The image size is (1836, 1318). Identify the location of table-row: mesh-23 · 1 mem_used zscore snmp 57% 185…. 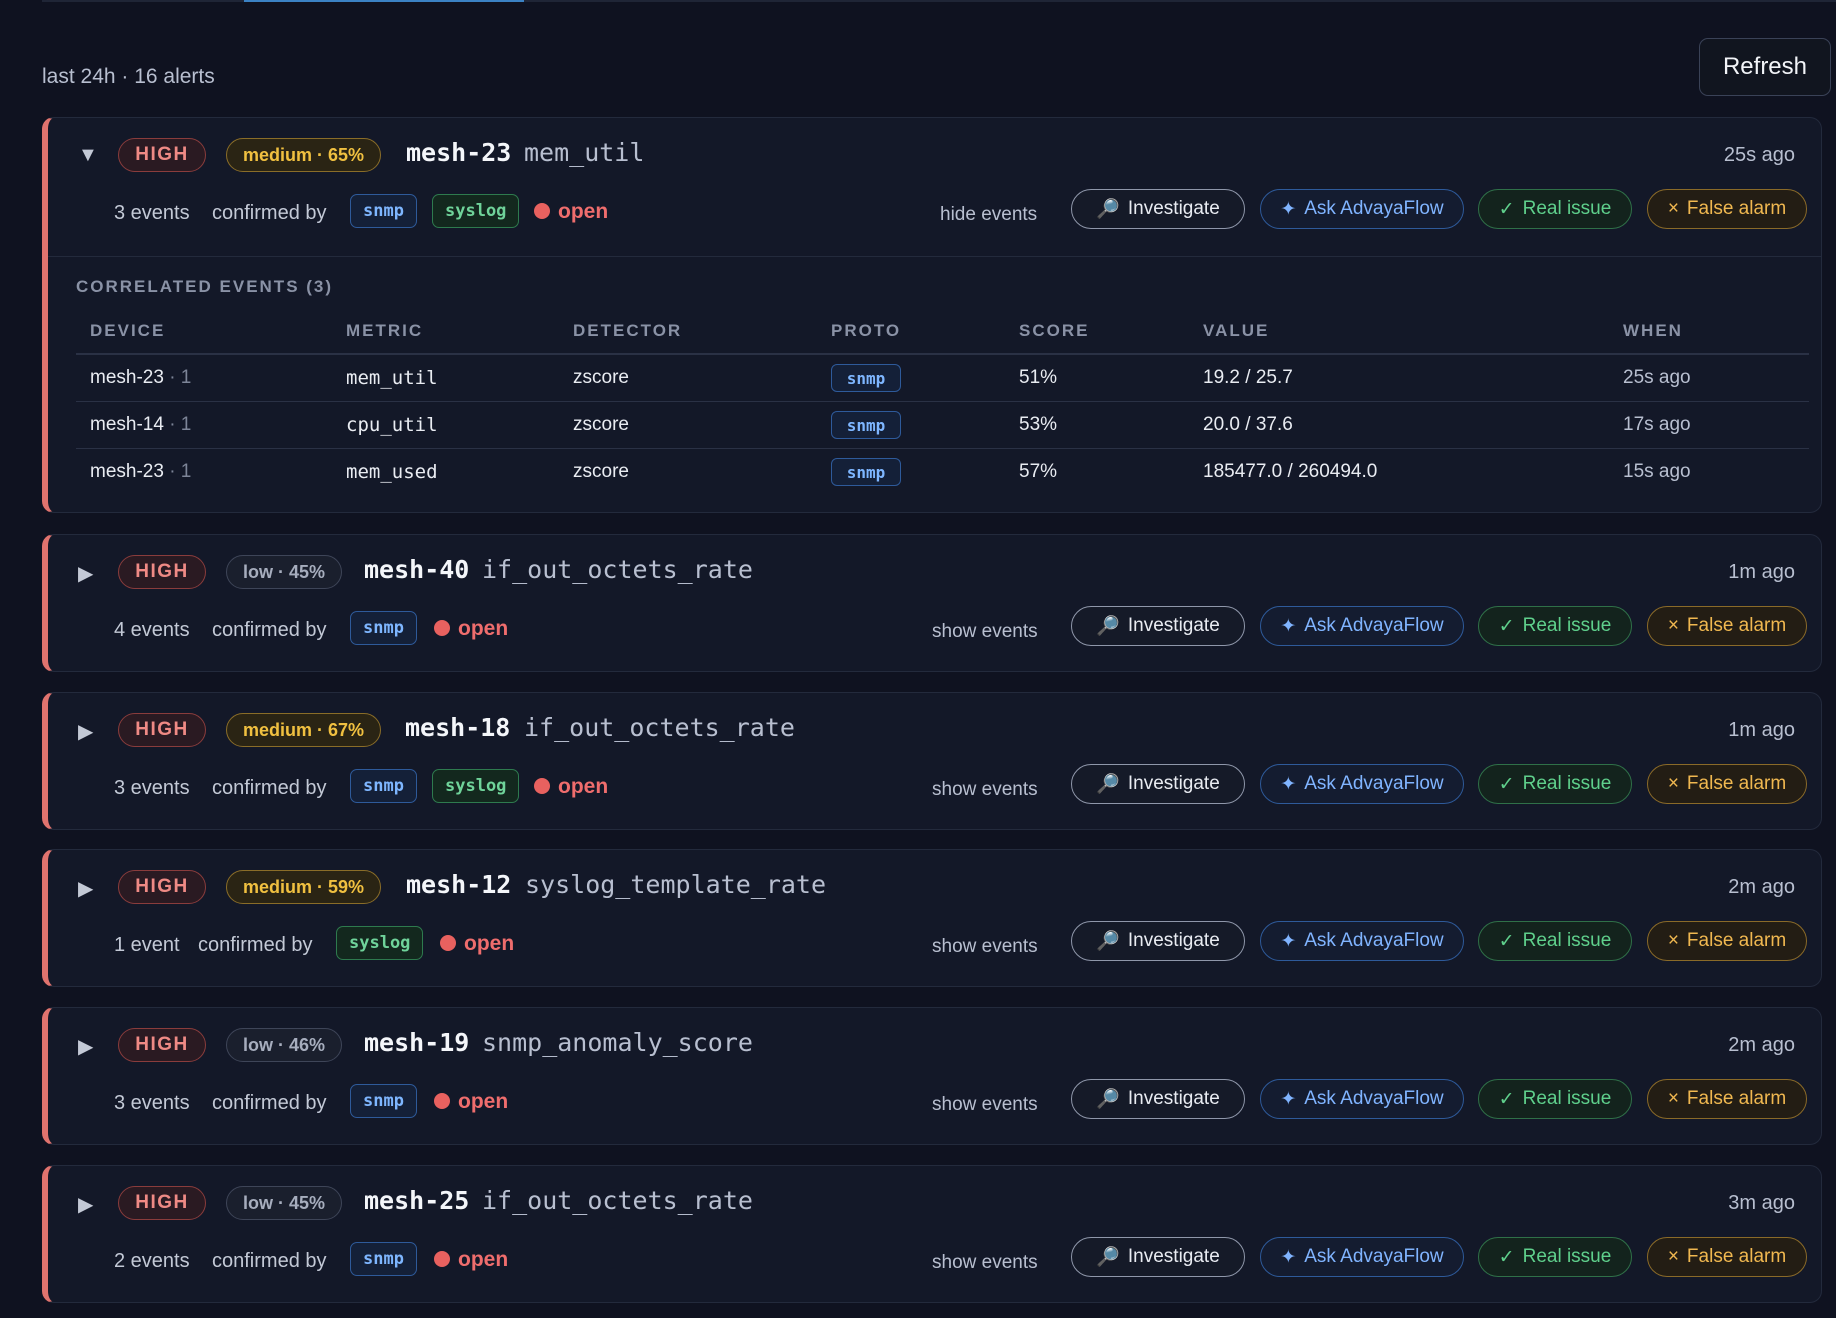
(942, 472).